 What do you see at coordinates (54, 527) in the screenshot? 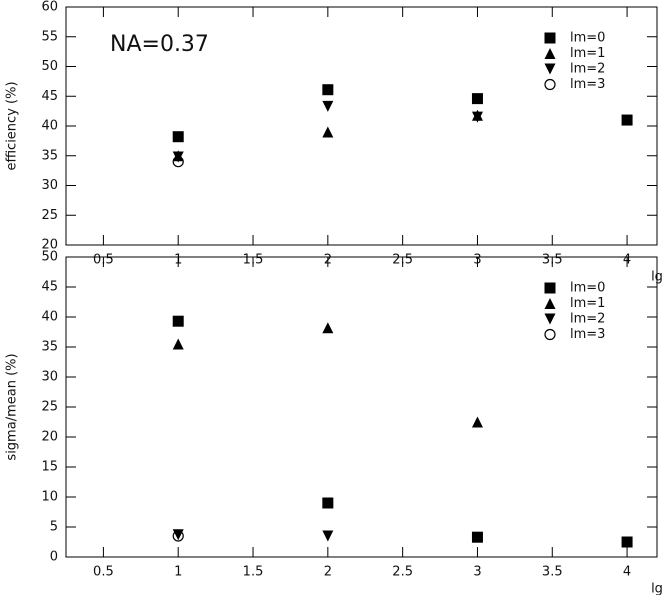
I see `y-tick-label: 5` at bounding box center [54, 527].